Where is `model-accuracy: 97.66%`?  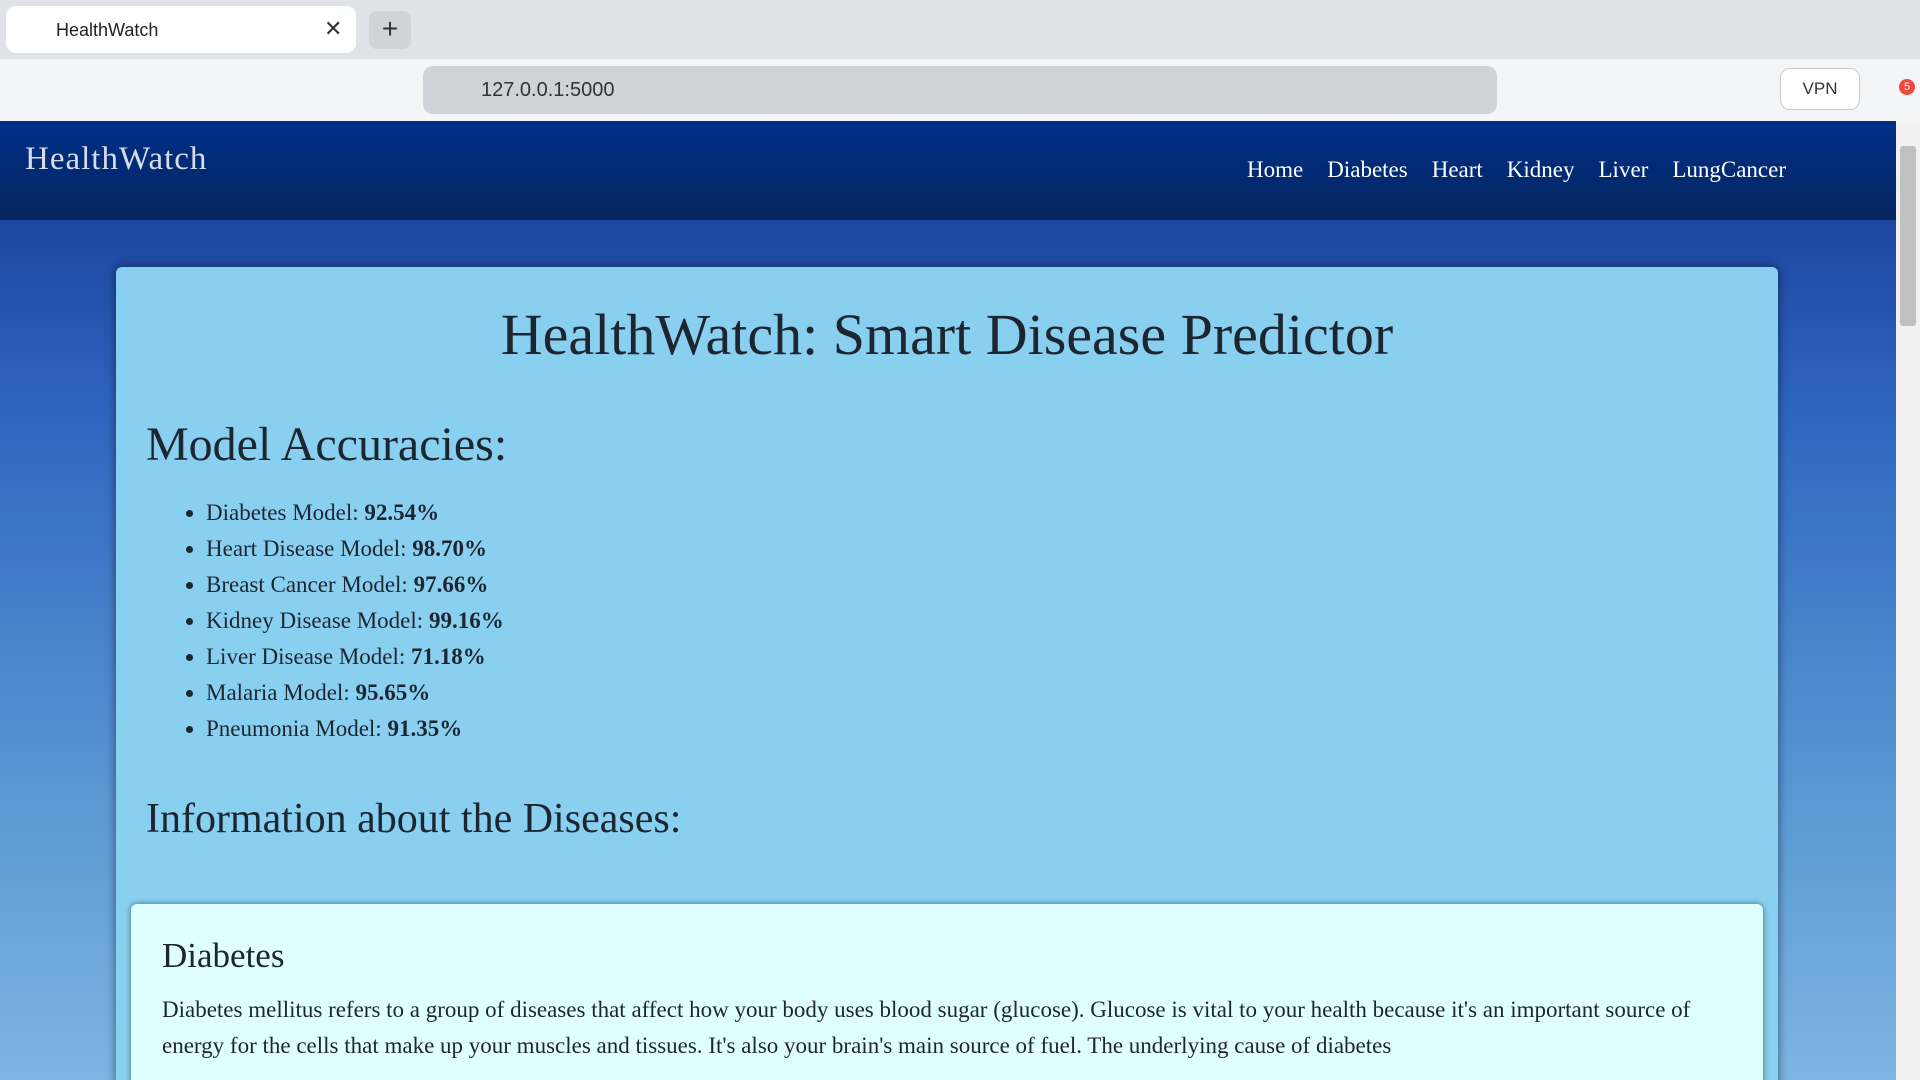 model-accuracy: 97.66% is located at coordinates (451, 584).